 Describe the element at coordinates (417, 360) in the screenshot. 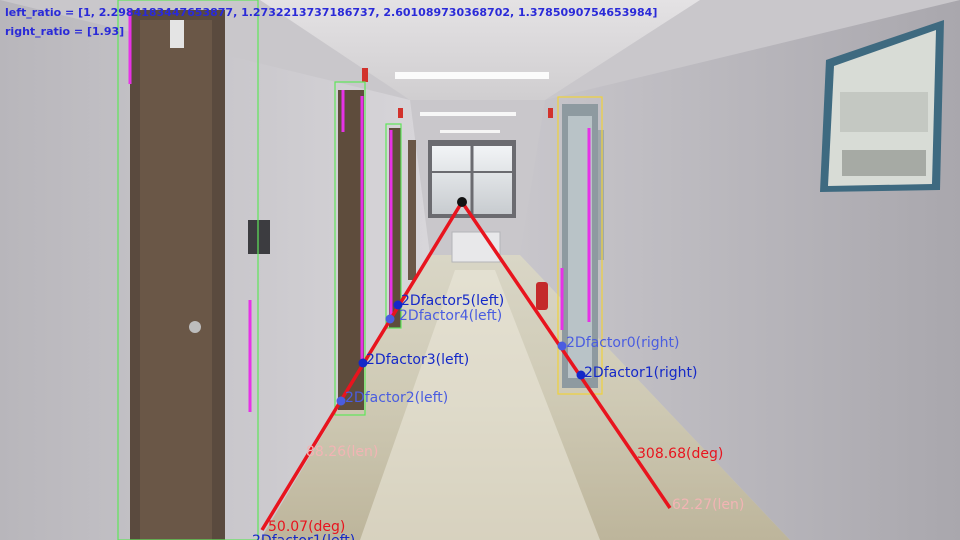

I see `factor3-left-label: 2Dfactor3(left)` at that location.